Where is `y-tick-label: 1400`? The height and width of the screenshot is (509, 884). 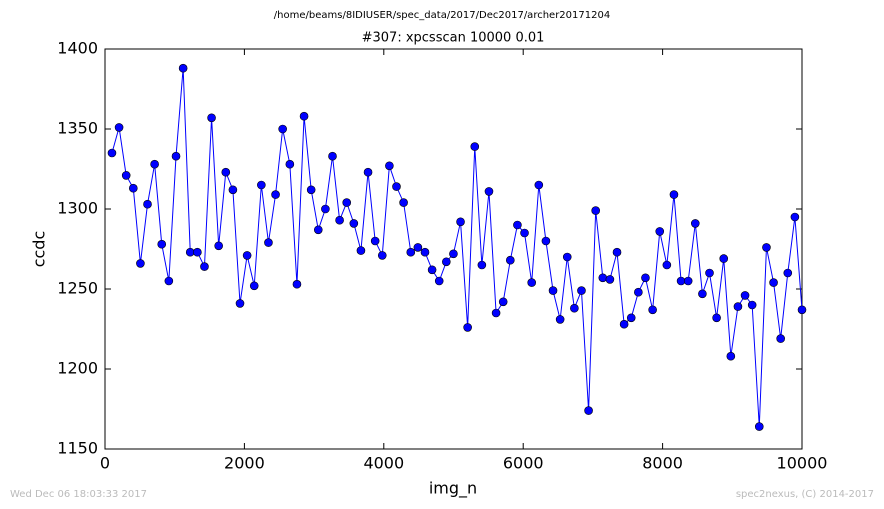 y-tick-label: 1400 is located at coordinates (77, 48).